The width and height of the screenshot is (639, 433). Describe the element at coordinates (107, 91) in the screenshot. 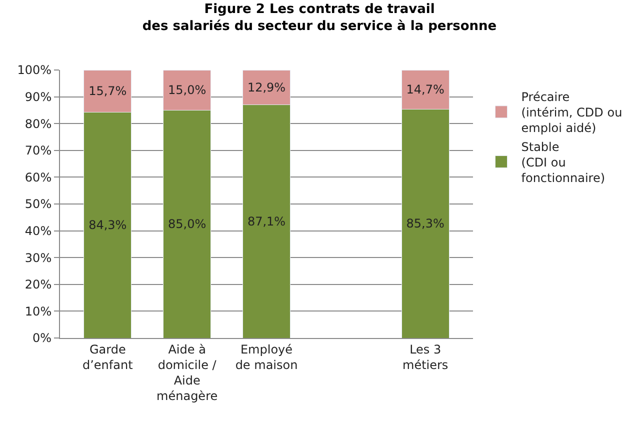

I see `data-label: 15,7%` at that location.